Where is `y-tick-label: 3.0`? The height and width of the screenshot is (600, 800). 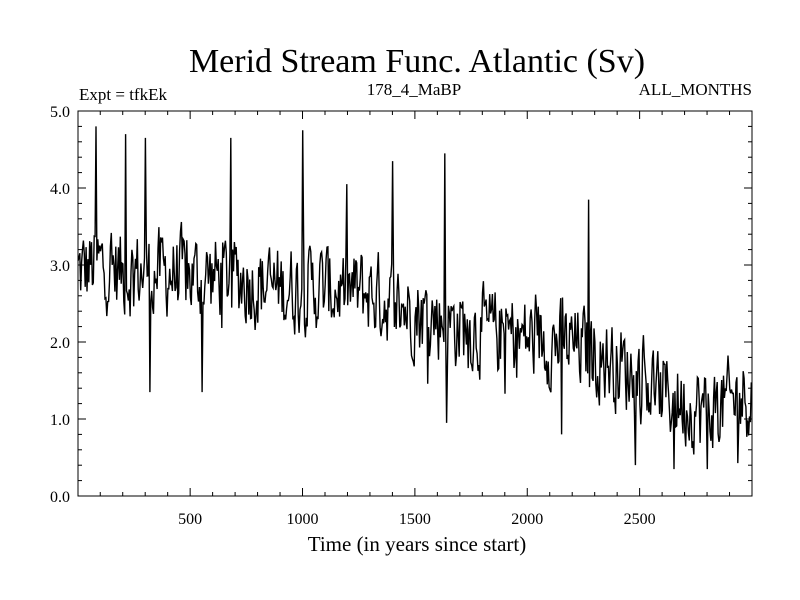 y-tick-label: 3.0 is located at coordinates (60, 266).